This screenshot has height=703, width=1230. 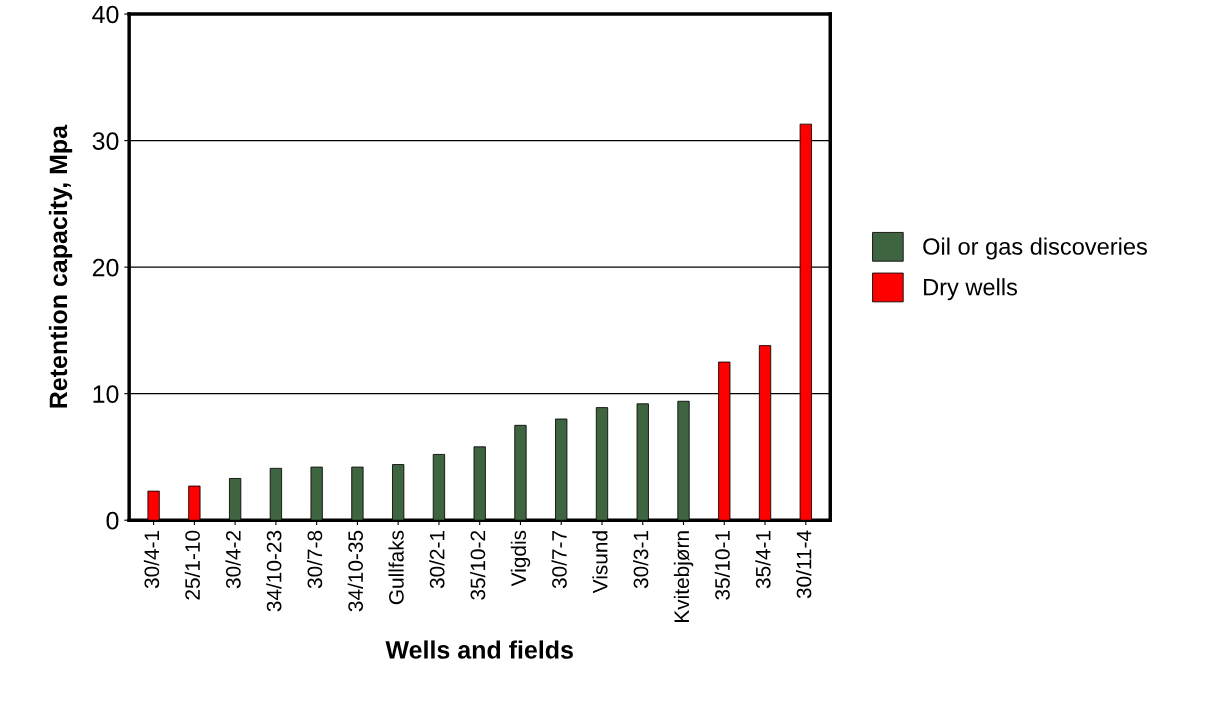 I want to click on x-tick-label: 30/4-1, so click(x=151, y=559).